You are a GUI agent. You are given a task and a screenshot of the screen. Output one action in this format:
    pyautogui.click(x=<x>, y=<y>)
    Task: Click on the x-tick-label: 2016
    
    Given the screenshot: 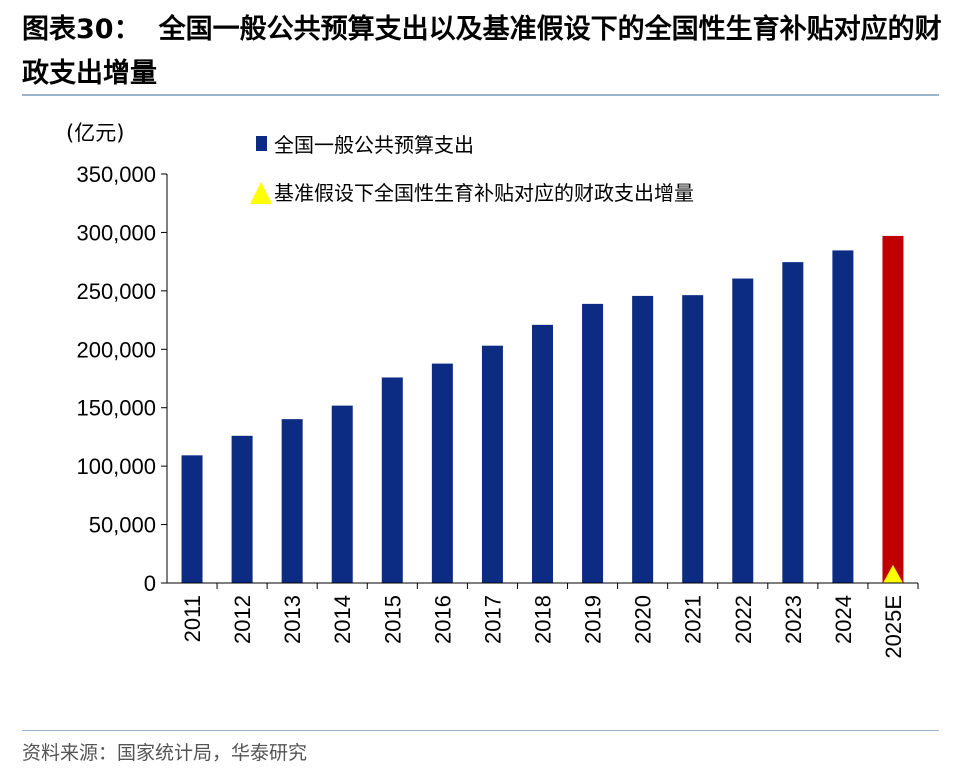 What is the action you would take?
    pyautogui.click(x=442, y=619)
    